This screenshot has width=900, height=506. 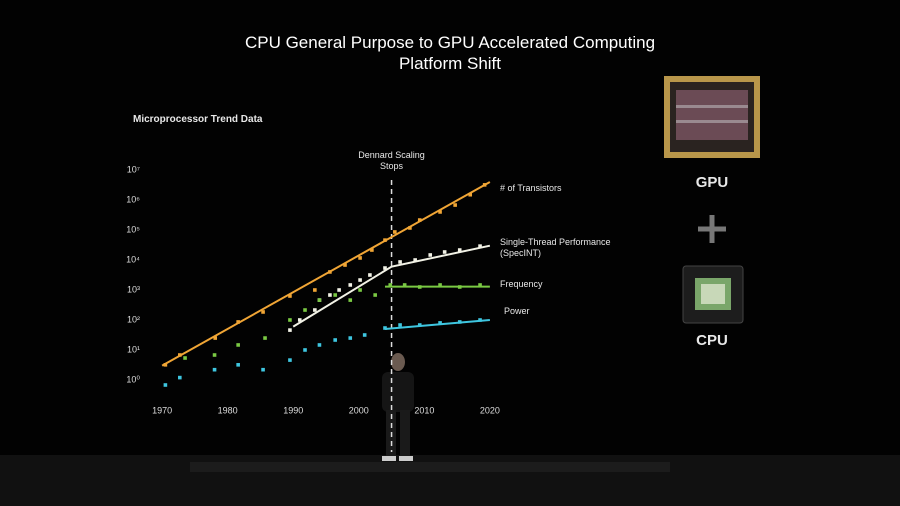 I want to click on y-tick-label: 10⁰, so click(x=133, y=379).